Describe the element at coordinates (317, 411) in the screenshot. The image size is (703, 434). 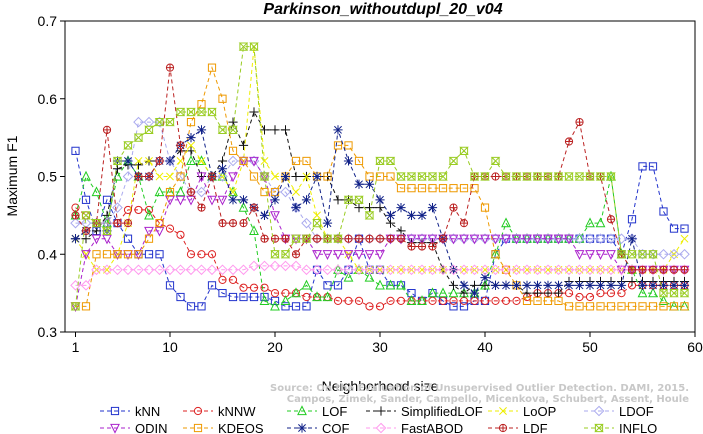
I see `legend-item-lof: LOF` at that location.